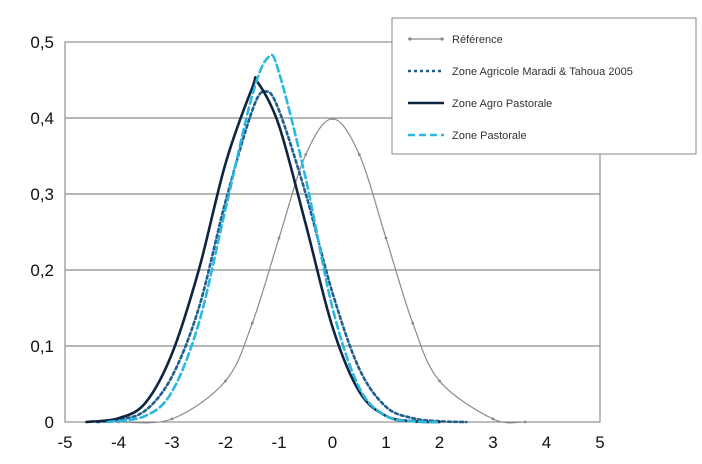 The image size is (702, 464). What do you see at coordinates (225, 442) in the screenshot?
I see `x-tick-label: -2` at bounding box center [225, 442].